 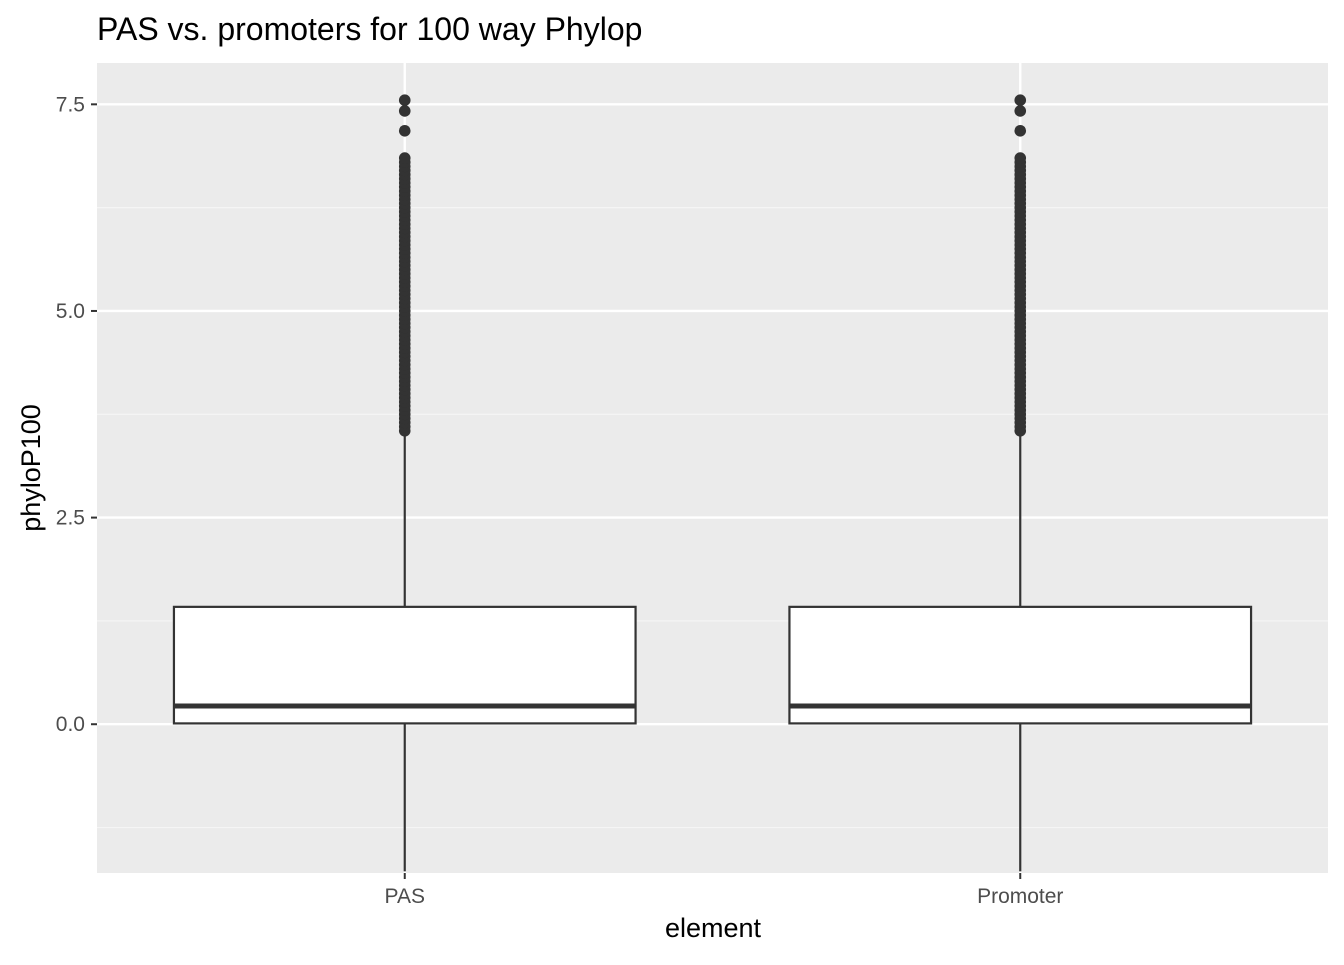 I want to click on y-axis: 0.0 2.5 5.0 7.5, so click(x=76, y=414).